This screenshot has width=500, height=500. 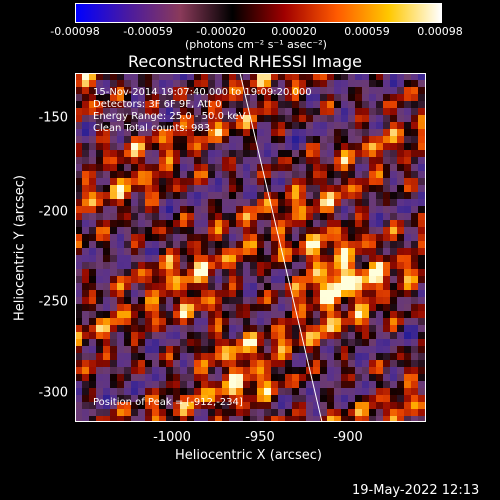 I want to click on time-range-text: 15-Nov-2014 19:07:40.000 to 19:09:20.000, so click(x=202, y=92).